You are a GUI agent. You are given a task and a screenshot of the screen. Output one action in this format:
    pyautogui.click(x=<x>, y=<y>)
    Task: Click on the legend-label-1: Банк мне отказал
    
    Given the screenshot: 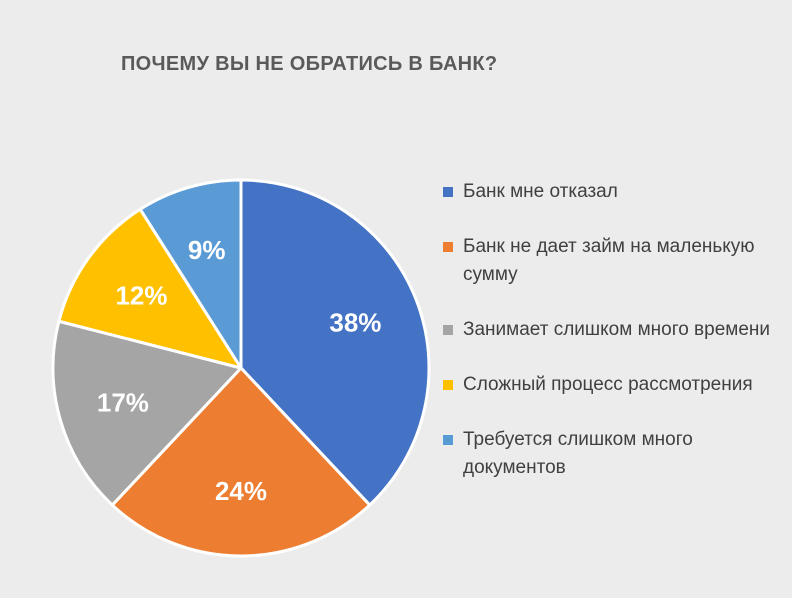 What is the action you would take?
    pyautogui.click(x=540, y=191)
    